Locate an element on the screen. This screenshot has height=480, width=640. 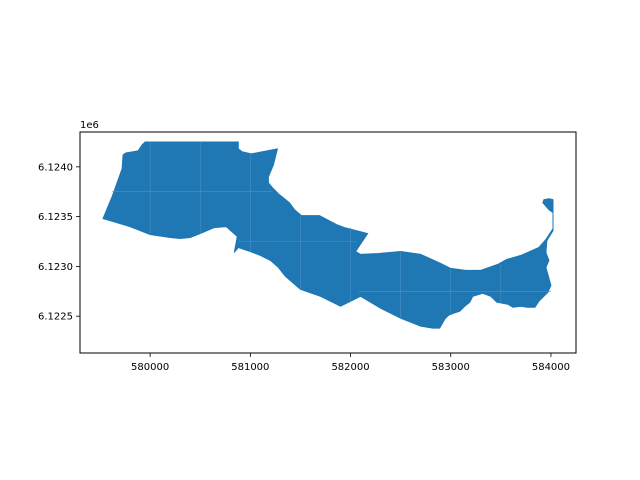
x-tick-label: 583000 is located at coordinates (451, 367).